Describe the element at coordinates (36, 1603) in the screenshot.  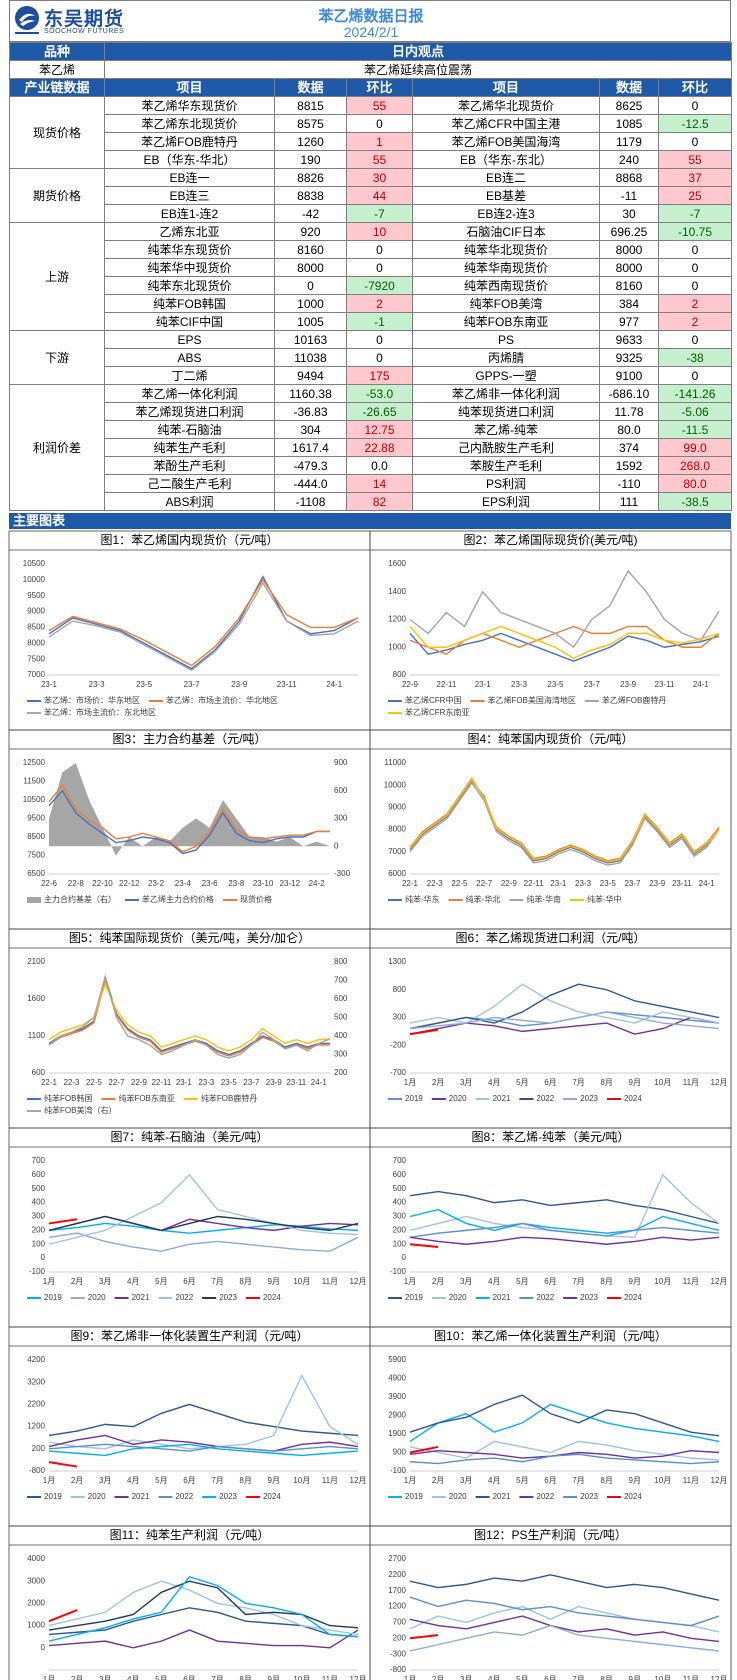
I see `y-tick-label: 2000` at that location.